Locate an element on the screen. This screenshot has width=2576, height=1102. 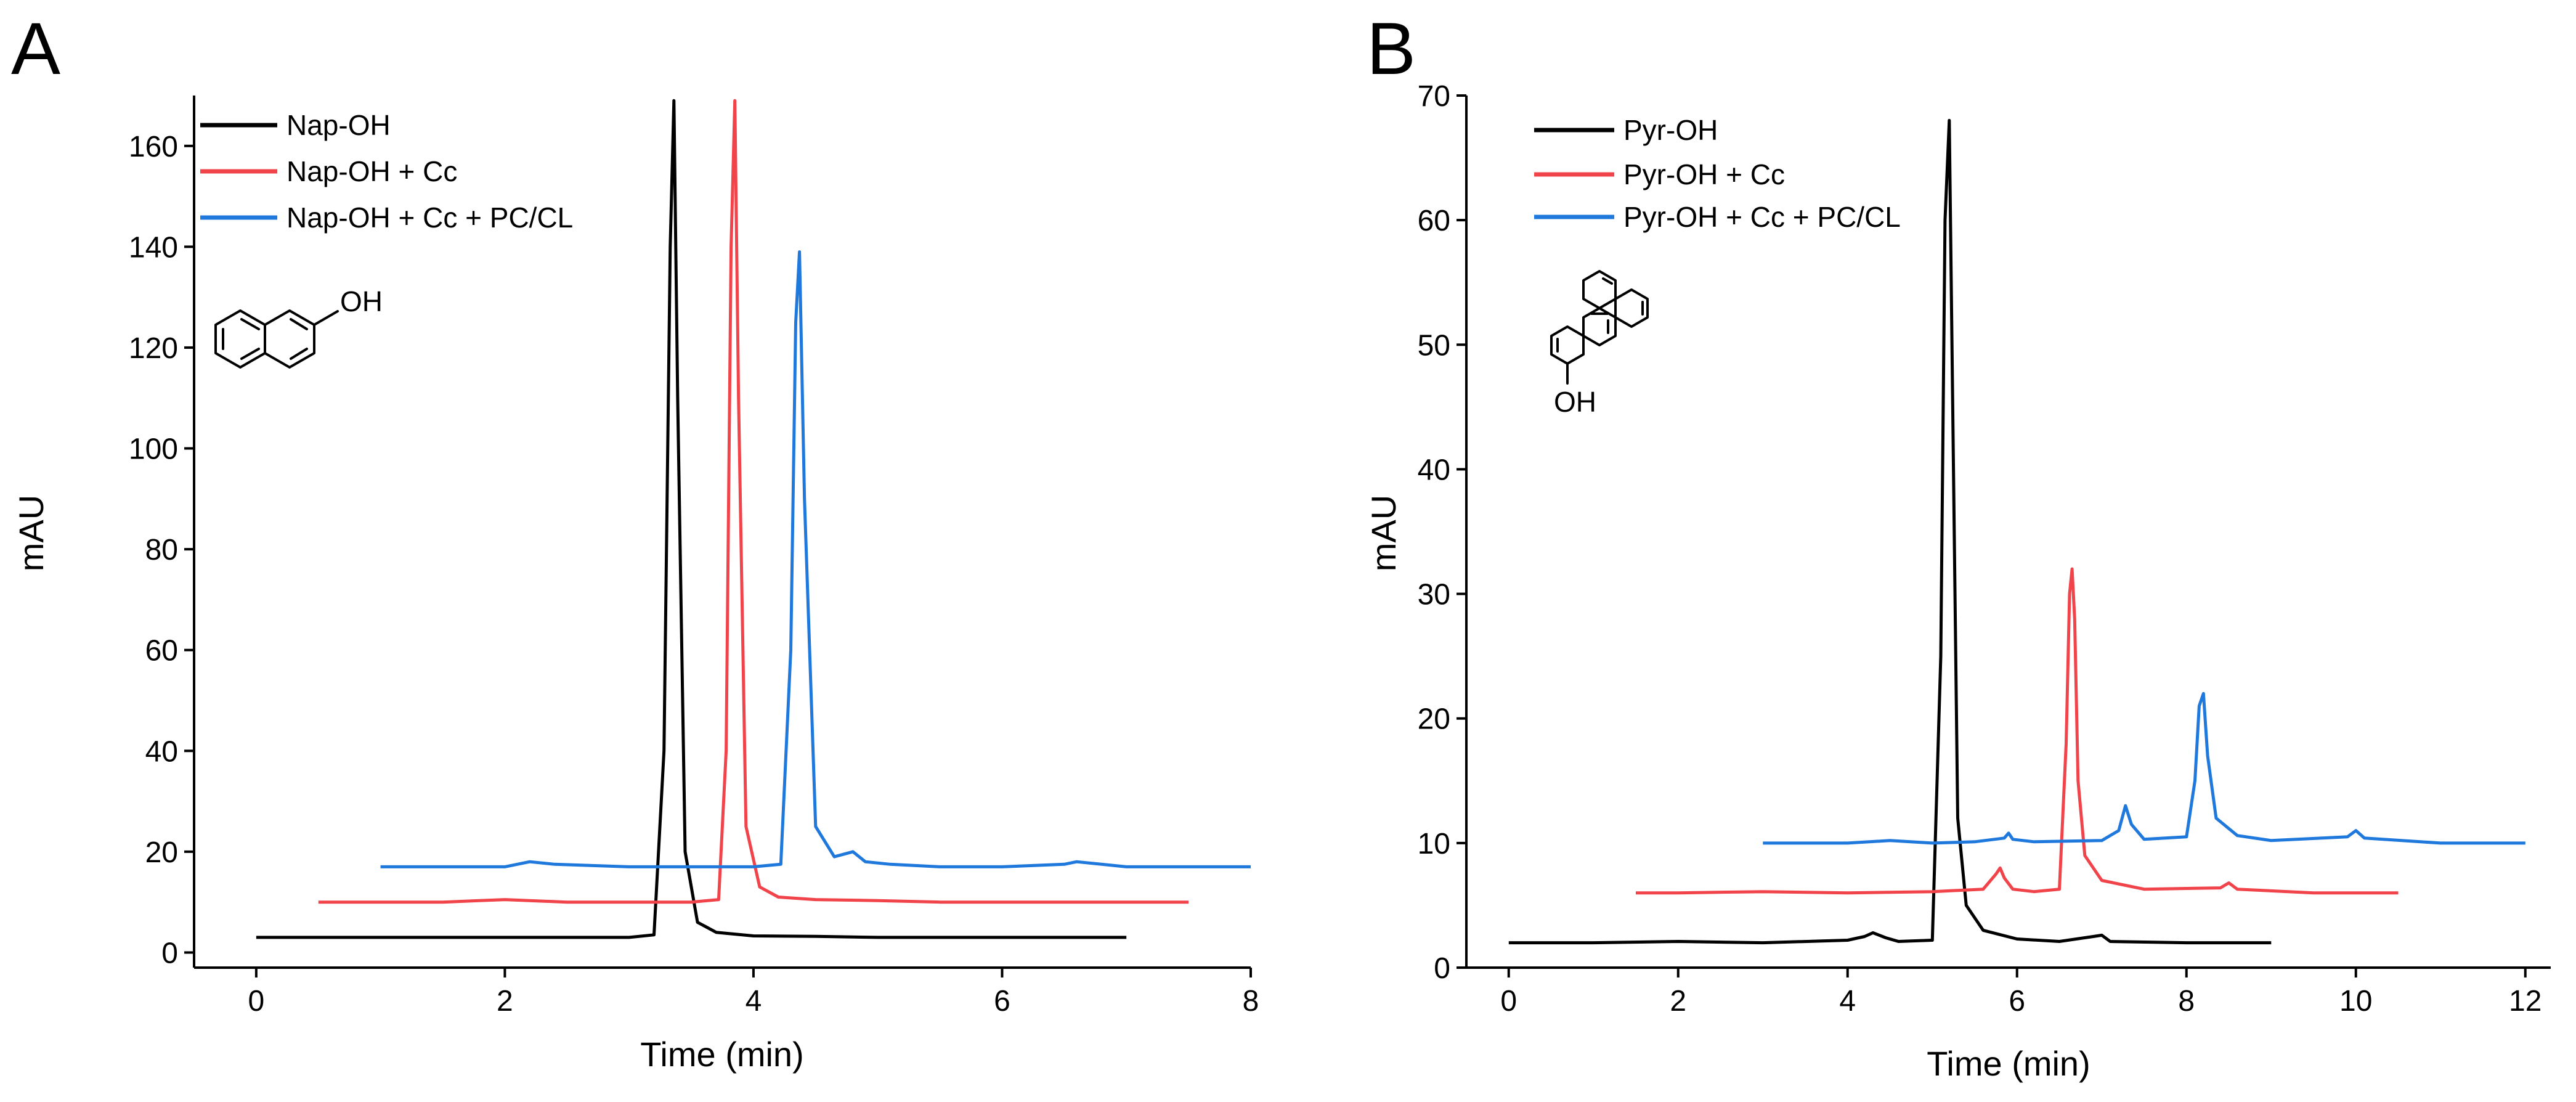
x-tick-label-b-4: 4 is located at coordinates (1847, 1001).